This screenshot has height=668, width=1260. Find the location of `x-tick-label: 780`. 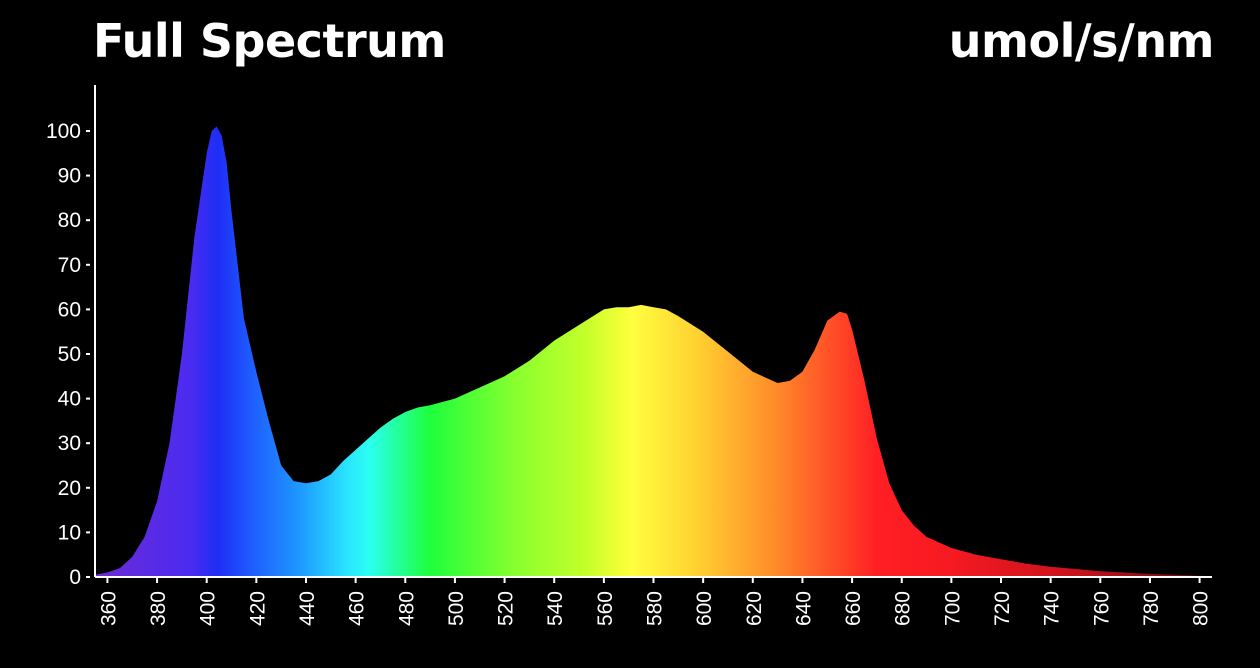

x-tick-label: 780 is located at coordinates (1151, 608).